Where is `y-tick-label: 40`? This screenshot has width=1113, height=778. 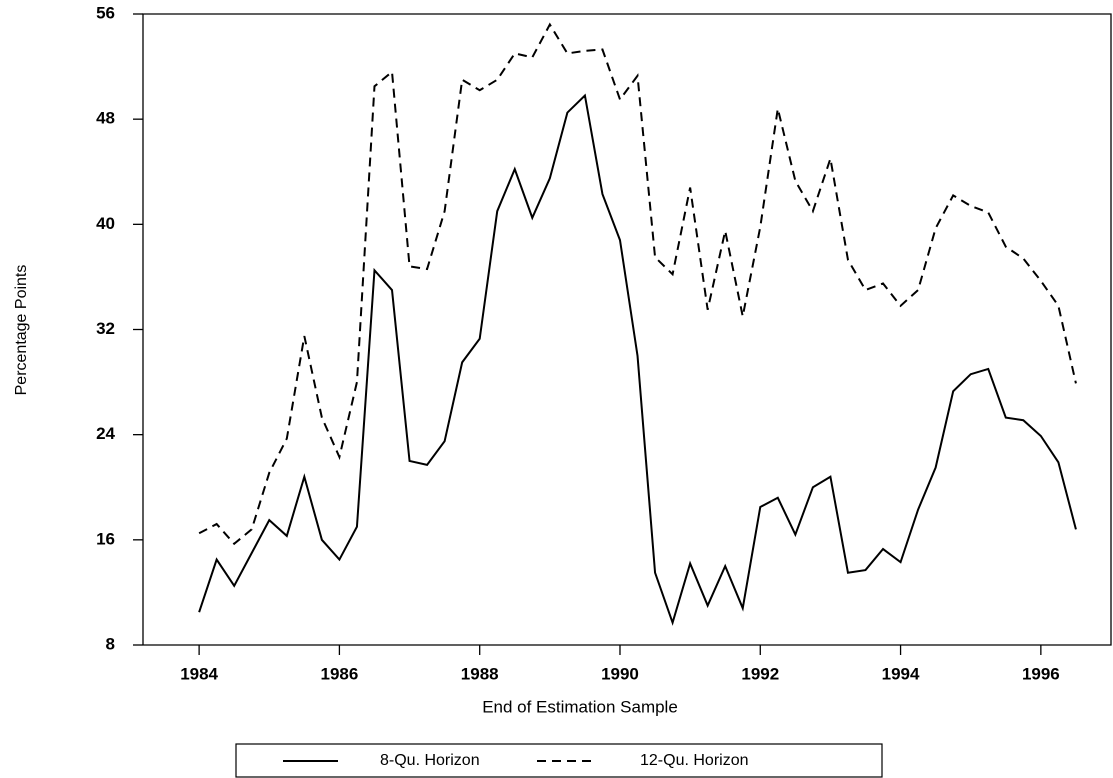 y-tick-label: 40 is located at coordinates (105, 223).